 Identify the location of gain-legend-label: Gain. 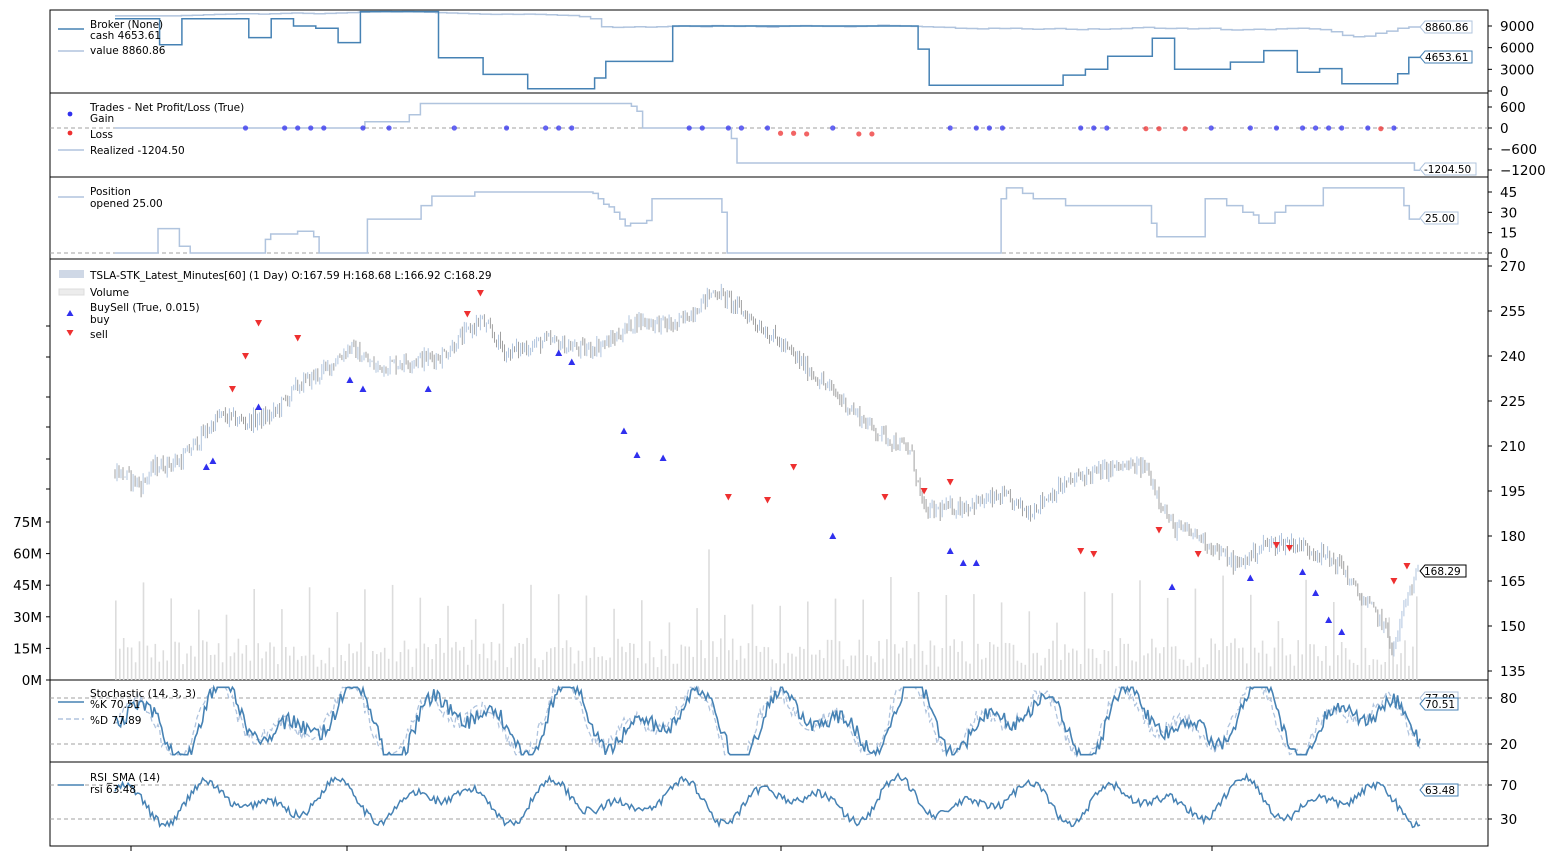
(102, 119).